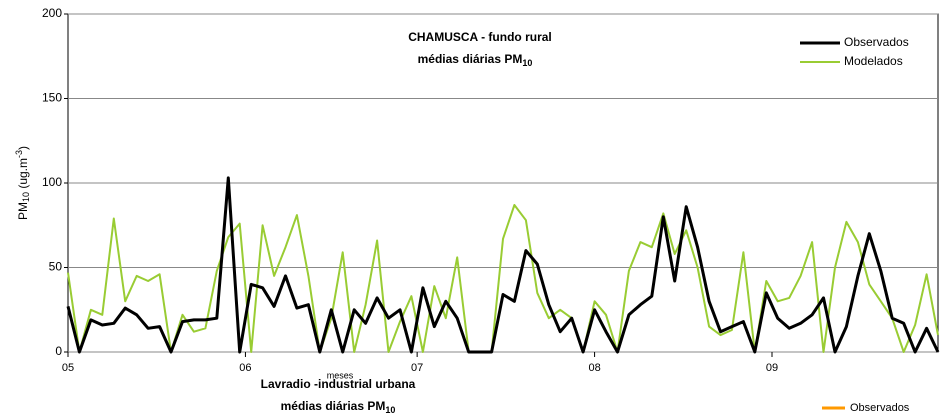 The image size is (945, 419). Describe the element at coordinates (26, 197) in the screenshot. I see `y-label-part: 10` at that location.